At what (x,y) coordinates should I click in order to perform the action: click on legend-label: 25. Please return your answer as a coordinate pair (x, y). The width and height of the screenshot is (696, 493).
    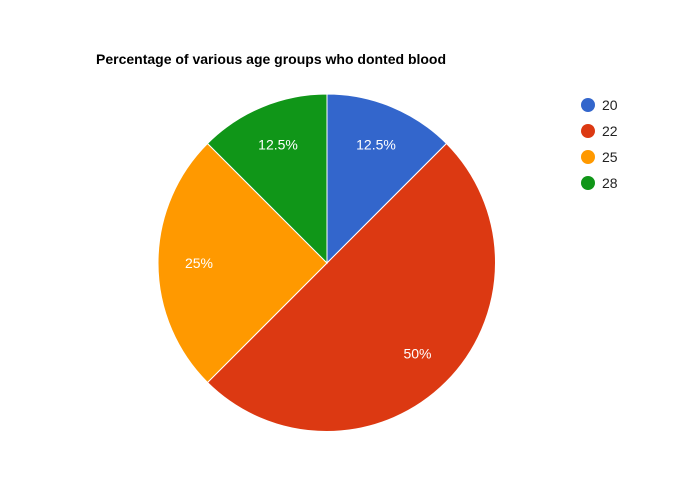
    Looking at the image, I should click on (610, 157).